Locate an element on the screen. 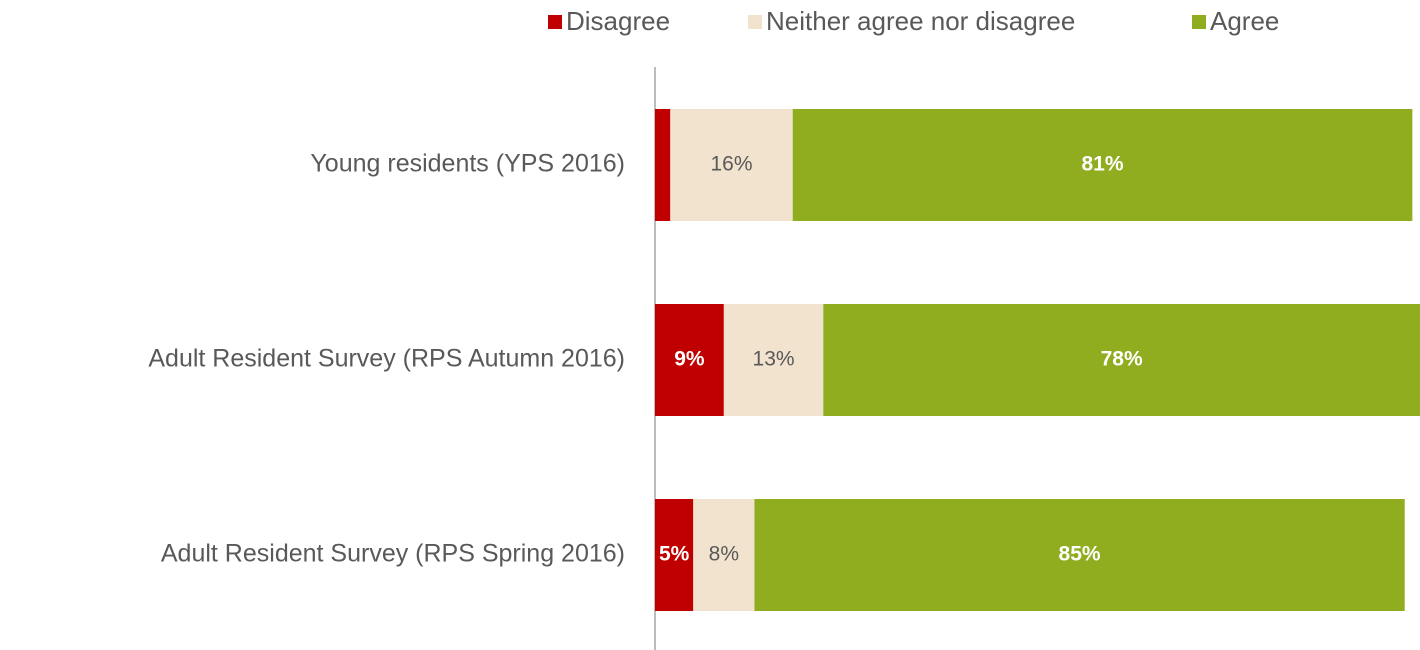 The width and height of the screenshot is (1420, 650). data-label: 5% is located at coordinates (674, 554).